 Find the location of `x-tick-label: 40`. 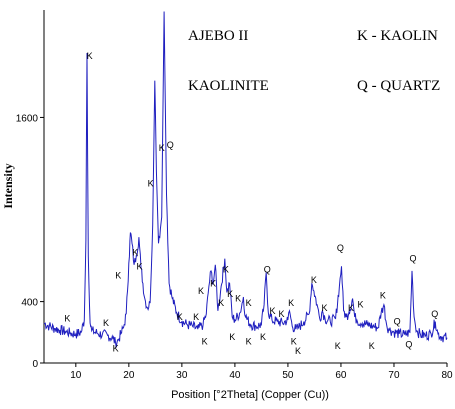

x-tick-label: 40 is located at coordinates (235, 375).